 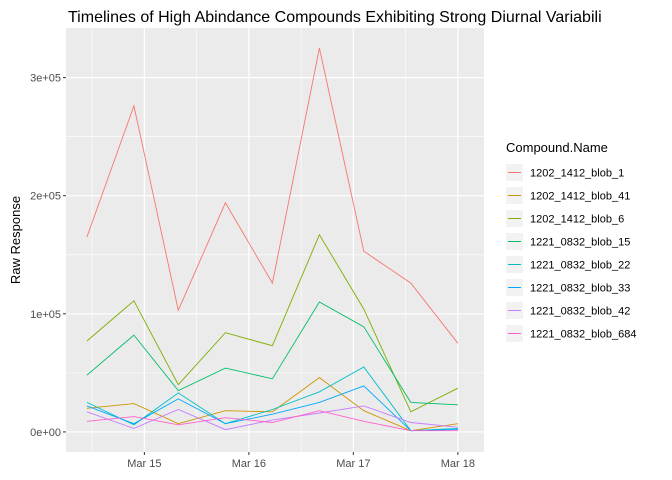 What do you see at coordinates (557, 147) in the screenshot?
I see `legend-title: Compound.Name` at bounding box center [557, 147].